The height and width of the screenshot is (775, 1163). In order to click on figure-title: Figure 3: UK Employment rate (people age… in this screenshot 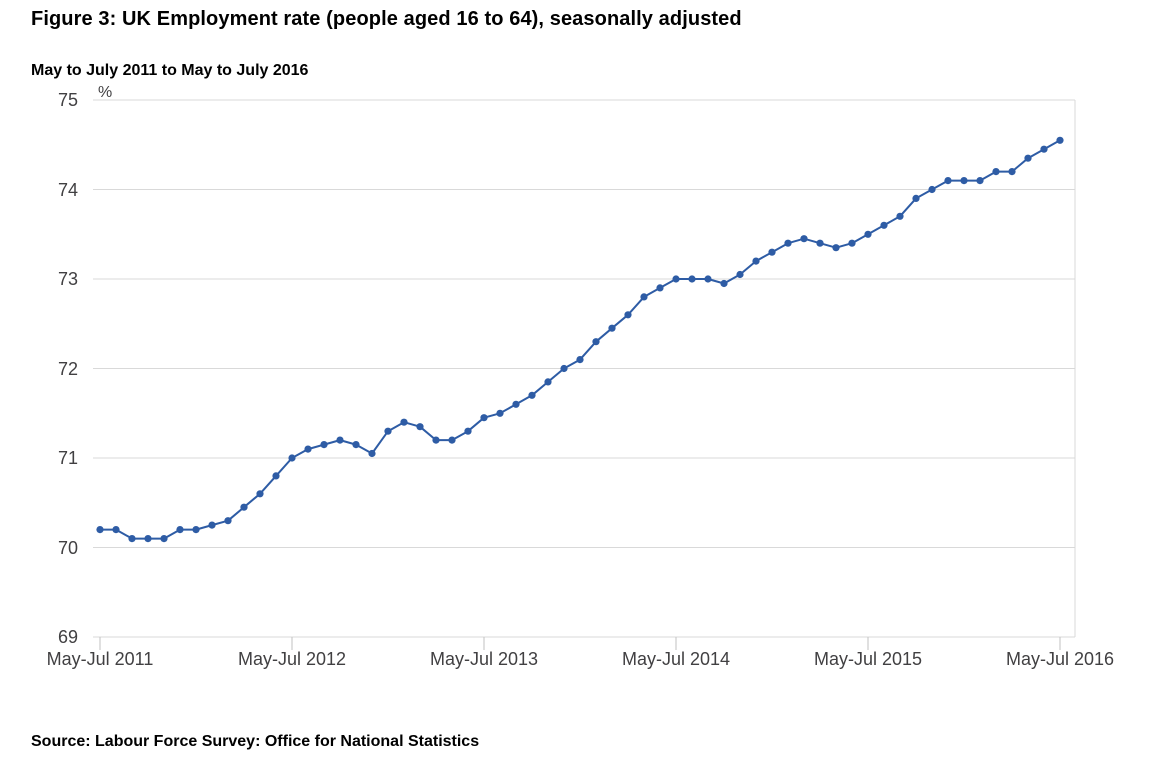, I will do `click(386, 19)`.